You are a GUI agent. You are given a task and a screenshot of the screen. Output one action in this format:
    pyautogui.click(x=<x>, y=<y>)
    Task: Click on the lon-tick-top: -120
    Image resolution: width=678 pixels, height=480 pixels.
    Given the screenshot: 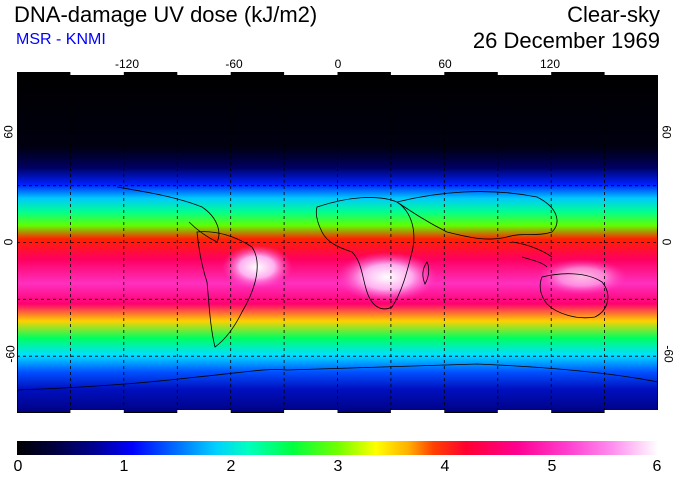 What is the action you would take?
    pyautogui.click(x=127, y=64)
    